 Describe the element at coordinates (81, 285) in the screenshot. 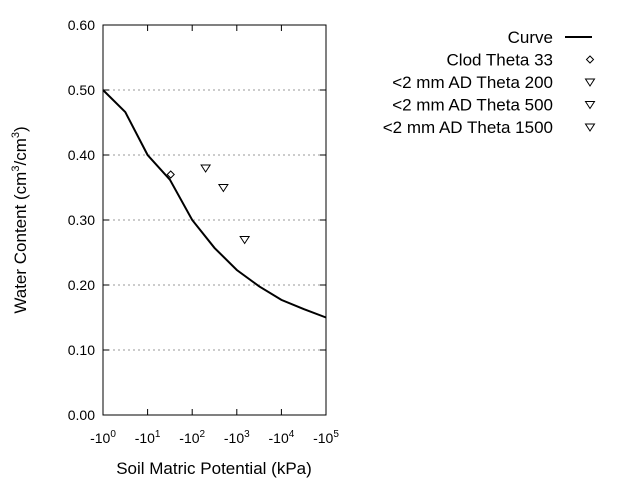

I see `y-tick-label: 0.20` at that location.